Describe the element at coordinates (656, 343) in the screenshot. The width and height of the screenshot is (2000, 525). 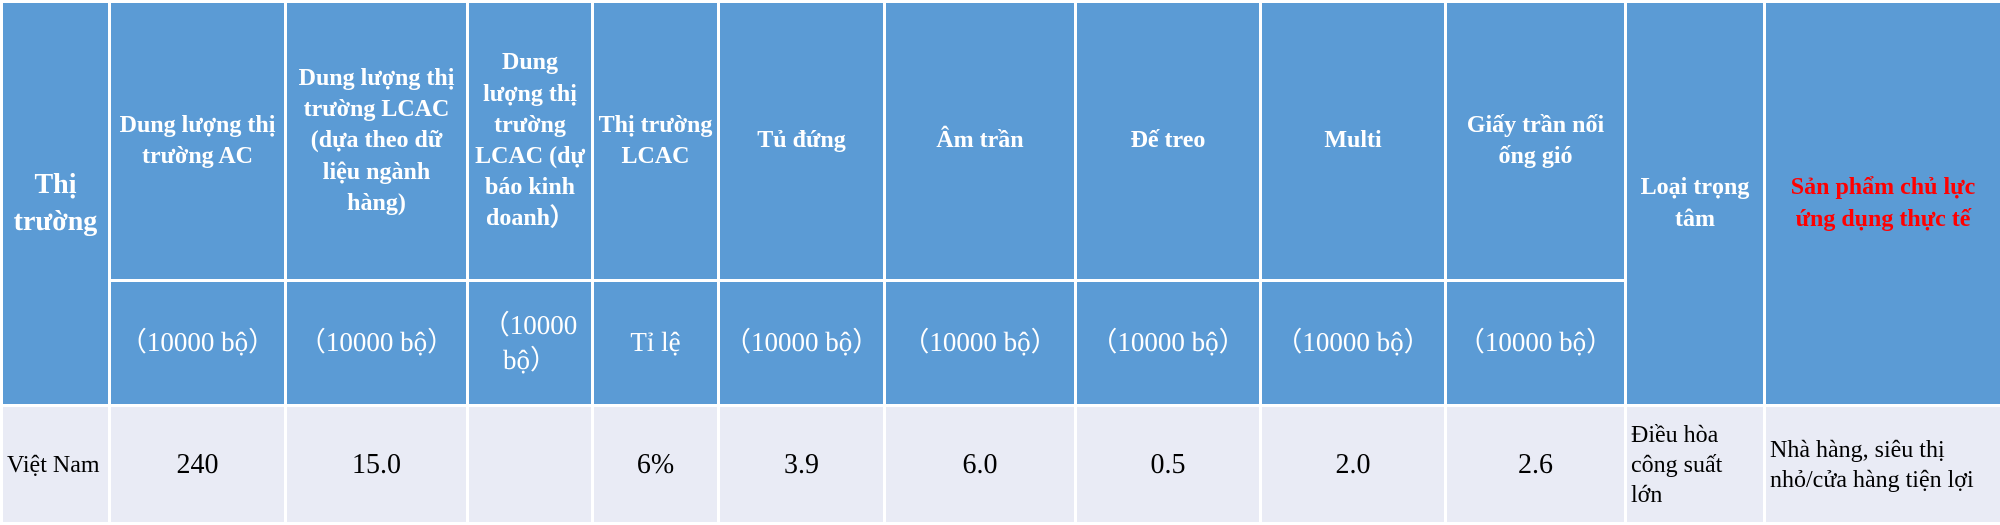
I see `unit-cell: Tỉ lệ` at that location.